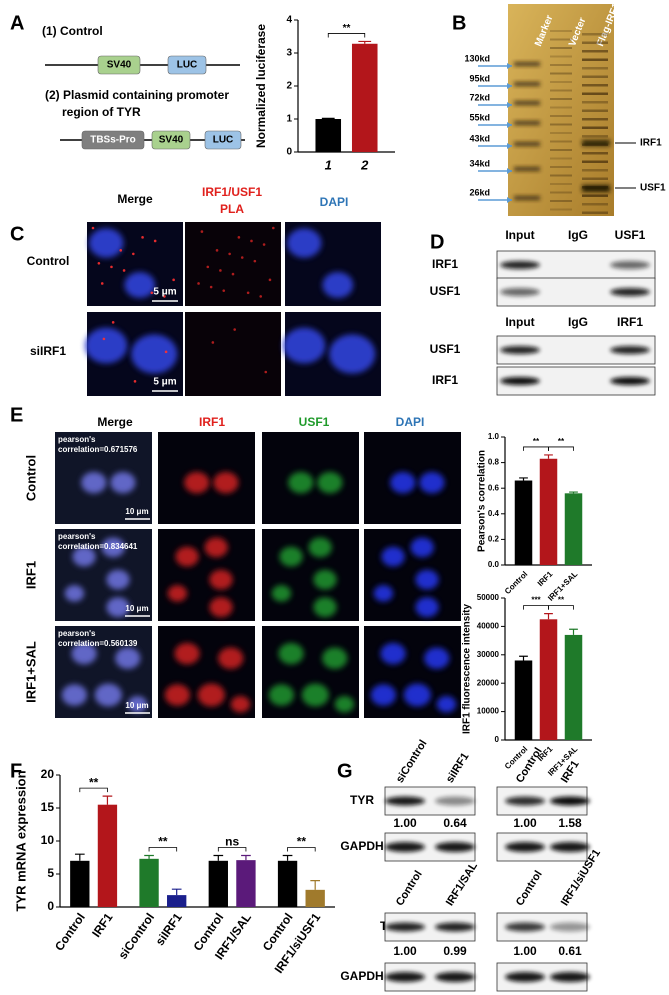  Describe the element at coordinates (477, 58) in the screenshot. I see `marker-label: 130kd` at that location.